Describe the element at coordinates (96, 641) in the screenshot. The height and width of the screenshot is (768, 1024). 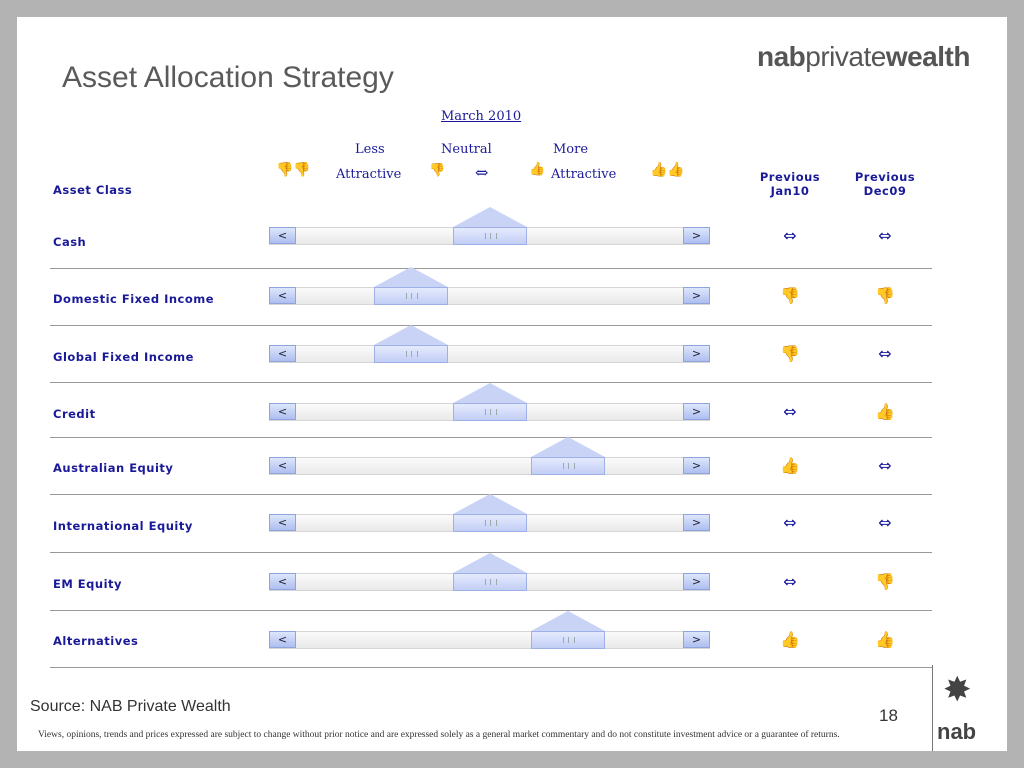
I see `asset-class-label: Alternatives` at that location.